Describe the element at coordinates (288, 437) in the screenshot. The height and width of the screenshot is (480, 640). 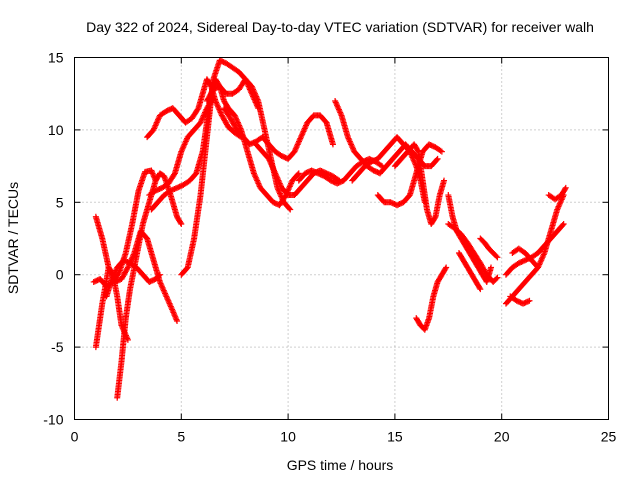
I see `x-tick-label: 10` at that location.